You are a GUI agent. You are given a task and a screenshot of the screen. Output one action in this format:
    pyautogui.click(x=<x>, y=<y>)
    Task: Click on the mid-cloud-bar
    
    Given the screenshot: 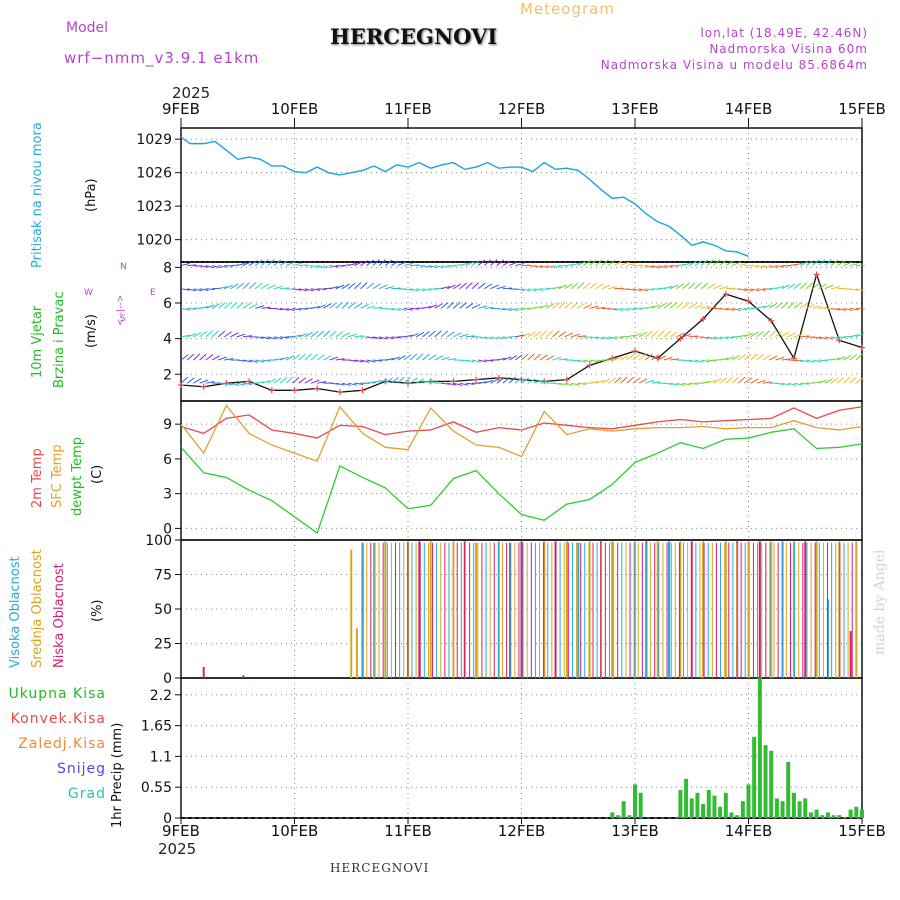 What is the action you would take?
    pyautogui.click(x=657, y=609)
    